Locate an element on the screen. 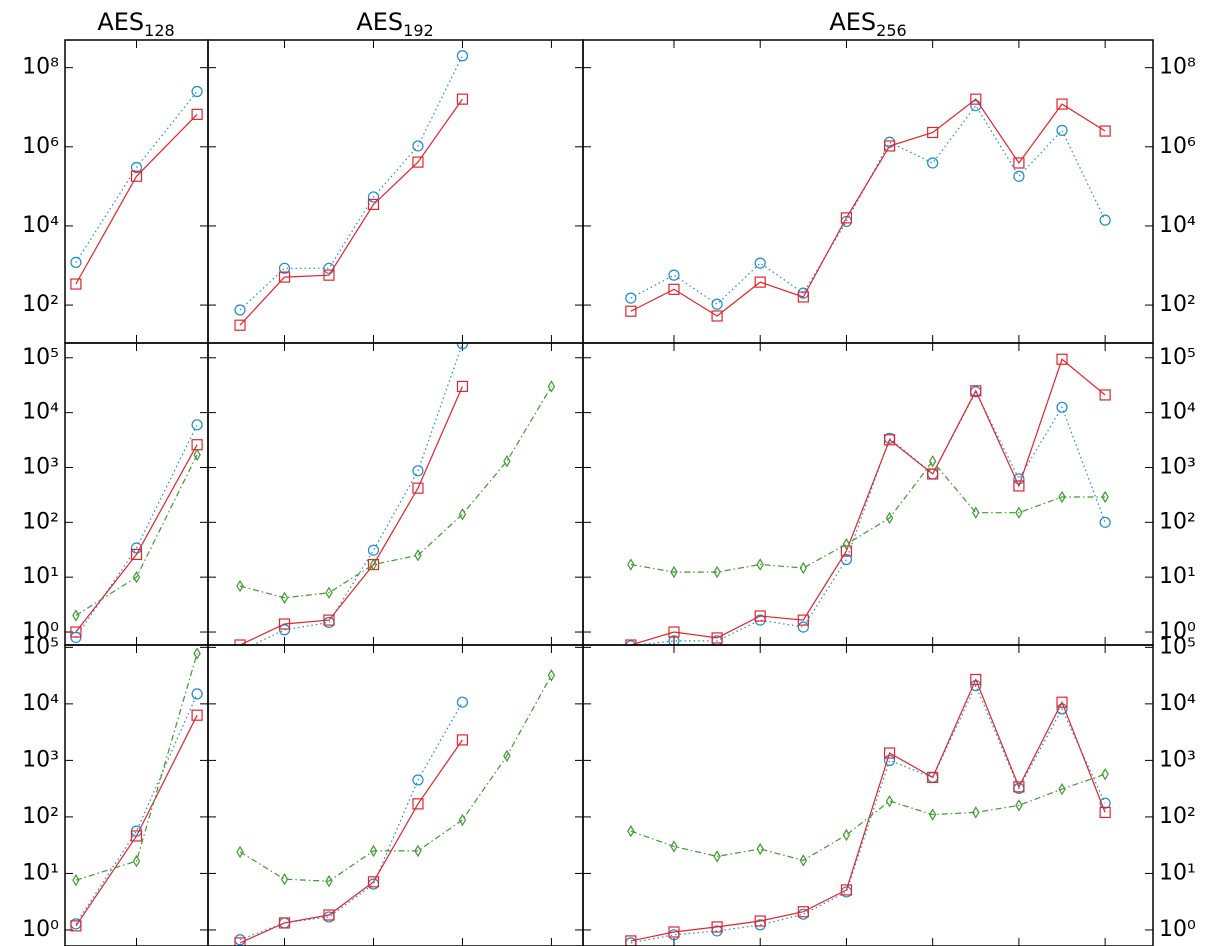 This screenshot has height=946, width=1207. column-title: AES256 is located at coordinates (867, 24).